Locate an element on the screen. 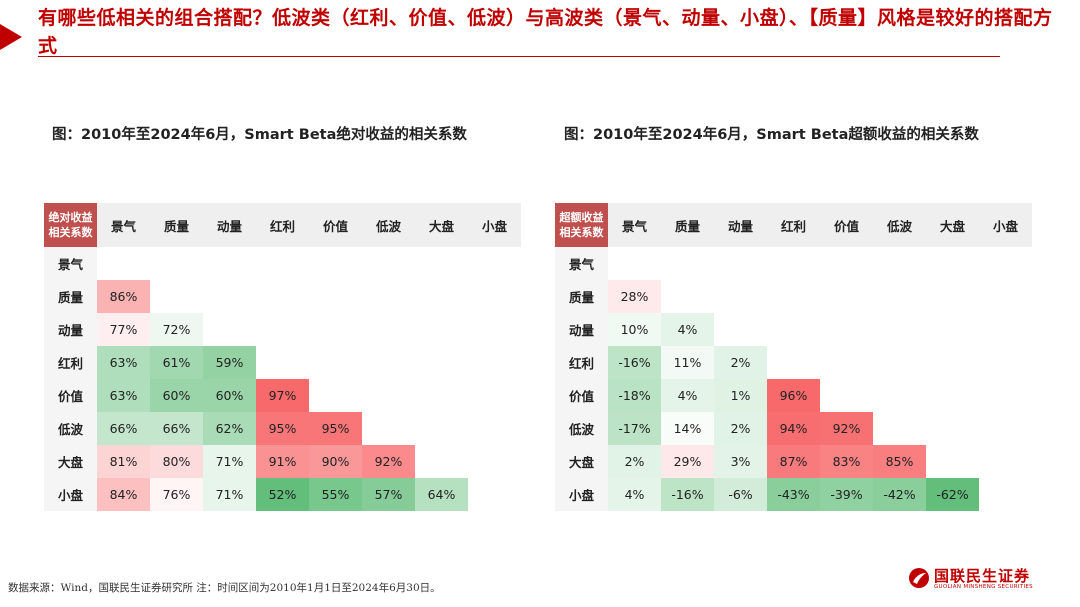  heatmap-cell: -62% is located at coordinates (952, 494).